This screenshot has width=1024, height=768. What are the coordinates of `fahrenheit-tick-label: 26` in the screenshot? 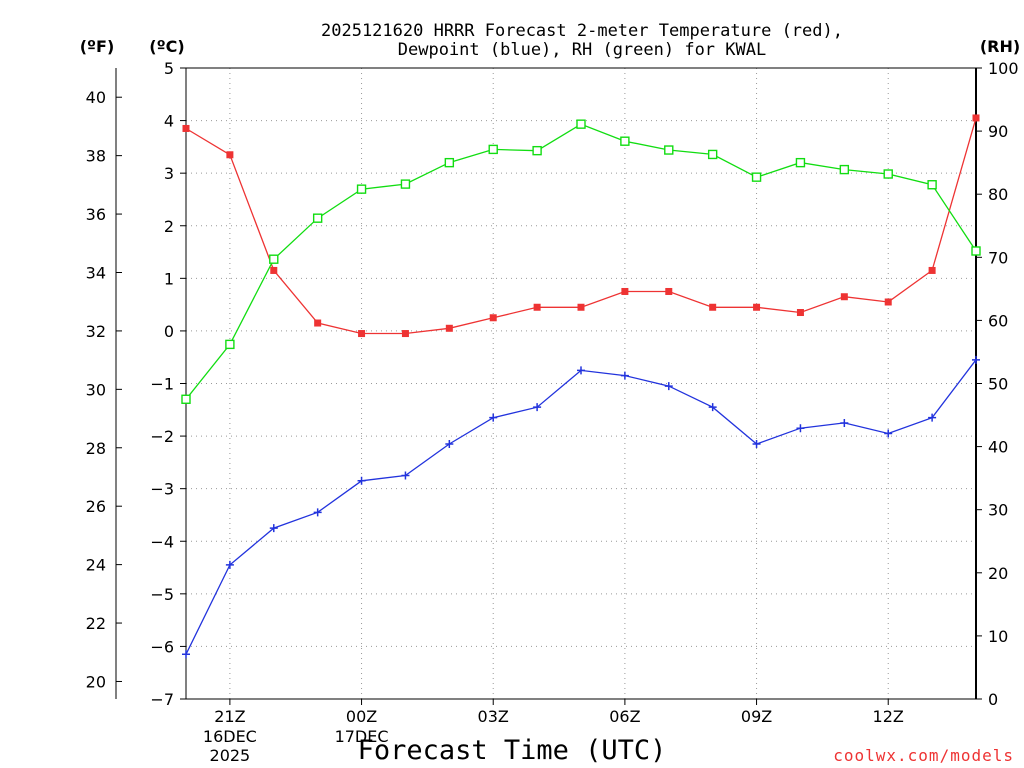 It's located at (96, 506).